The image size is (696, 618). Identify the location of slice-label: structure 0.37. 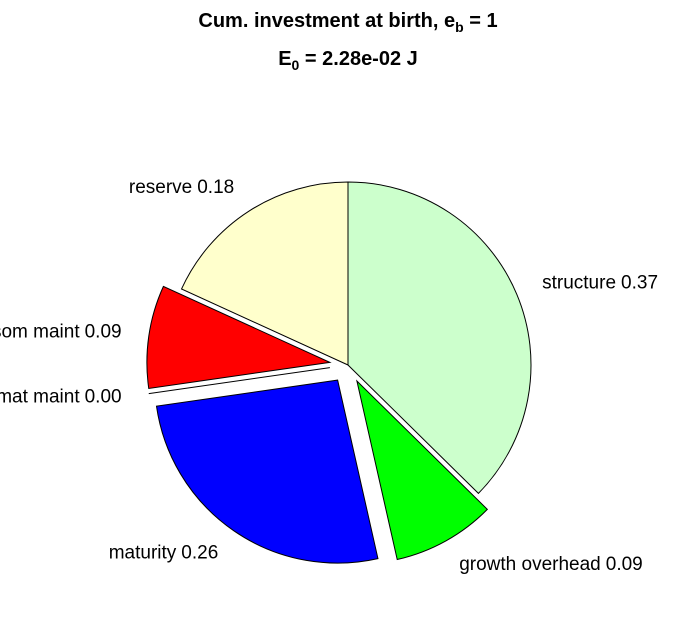
(600, 283).